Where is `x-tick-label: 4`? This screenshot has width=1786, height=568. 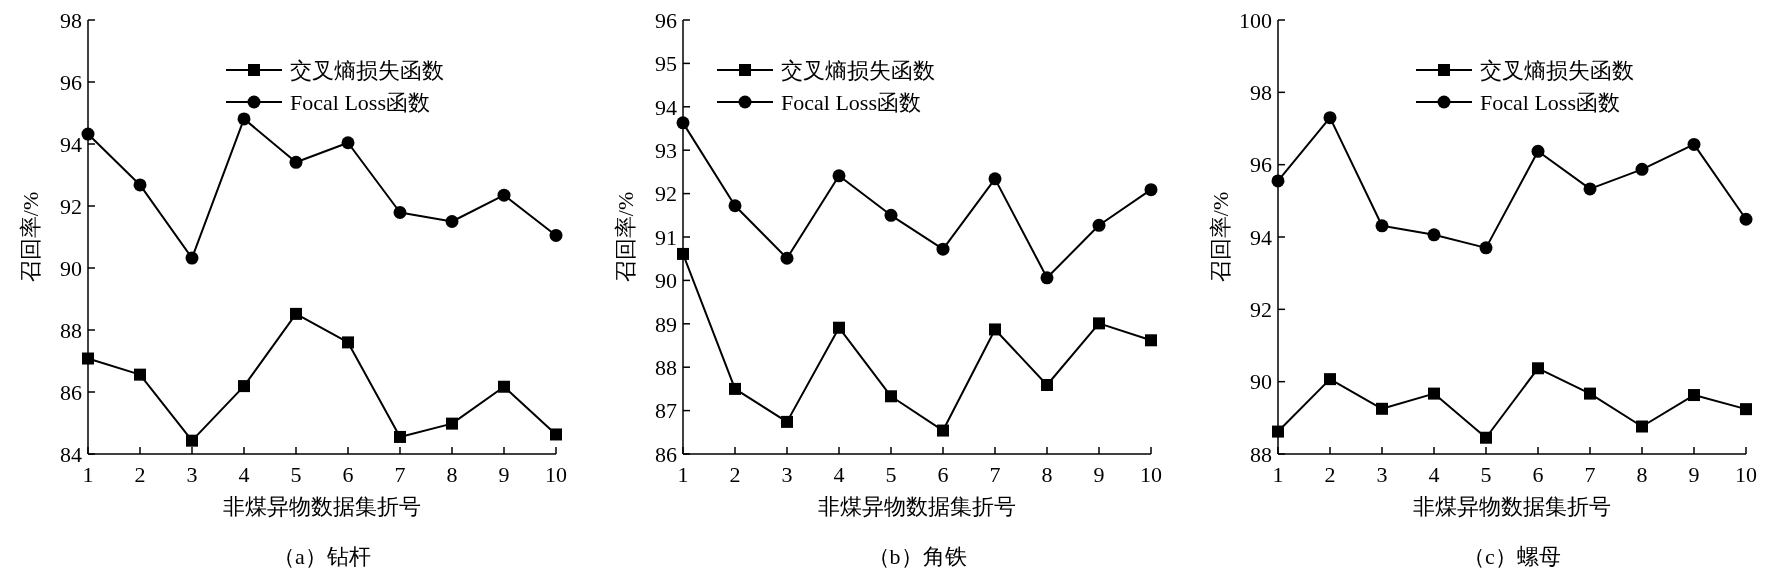
x-tick-label: 4 is located at coordinates (839, 474).